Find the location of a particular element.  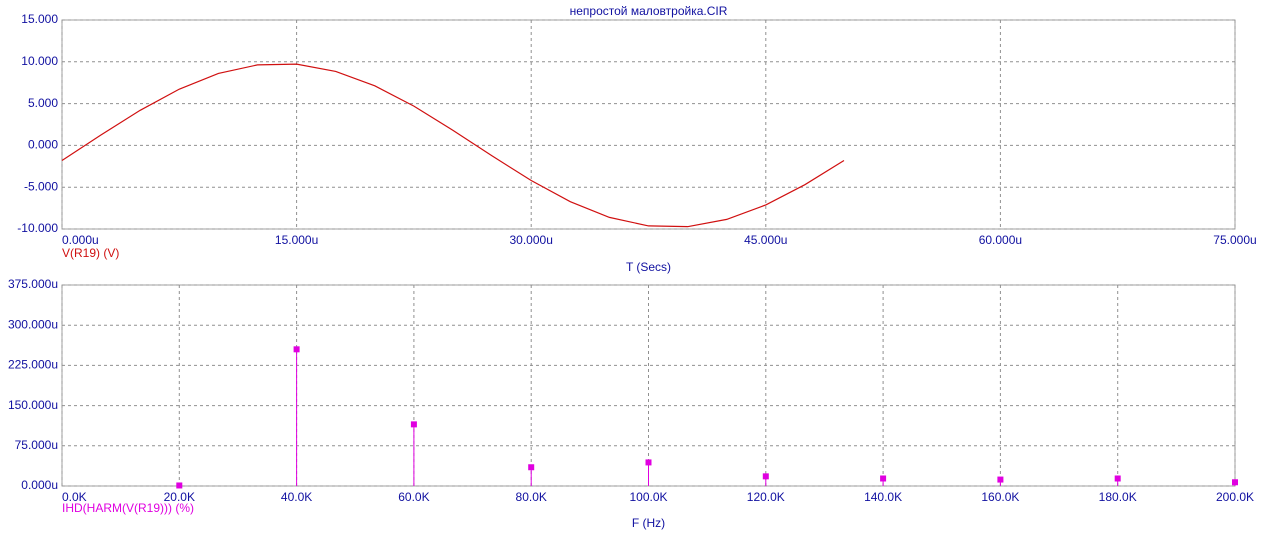

y-tick-label: 10.000 is located at coordinates (39, 61).